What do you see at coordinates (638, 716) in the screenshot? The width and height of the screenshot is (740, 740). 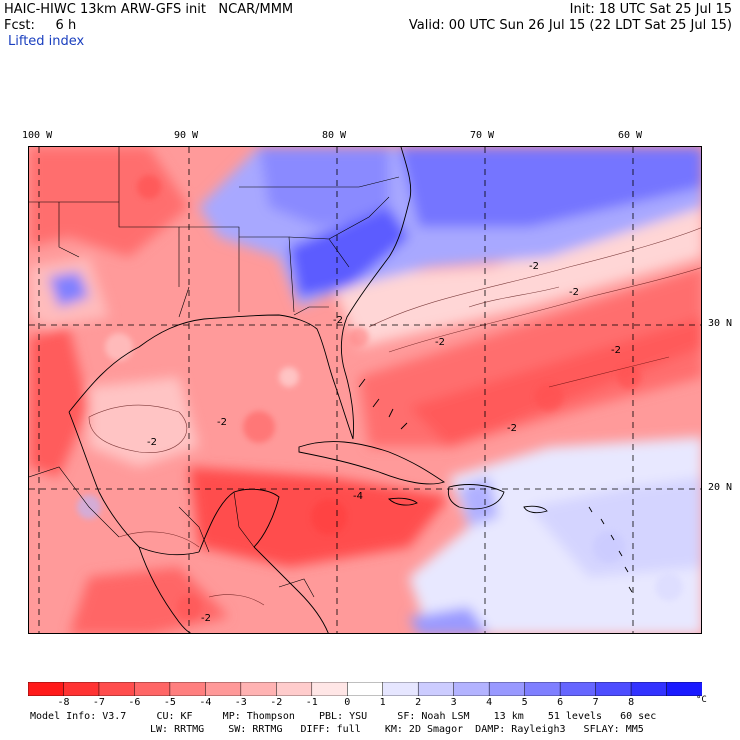 I see `footer-timestep: 60 sec` at bounding box center [638, 716].